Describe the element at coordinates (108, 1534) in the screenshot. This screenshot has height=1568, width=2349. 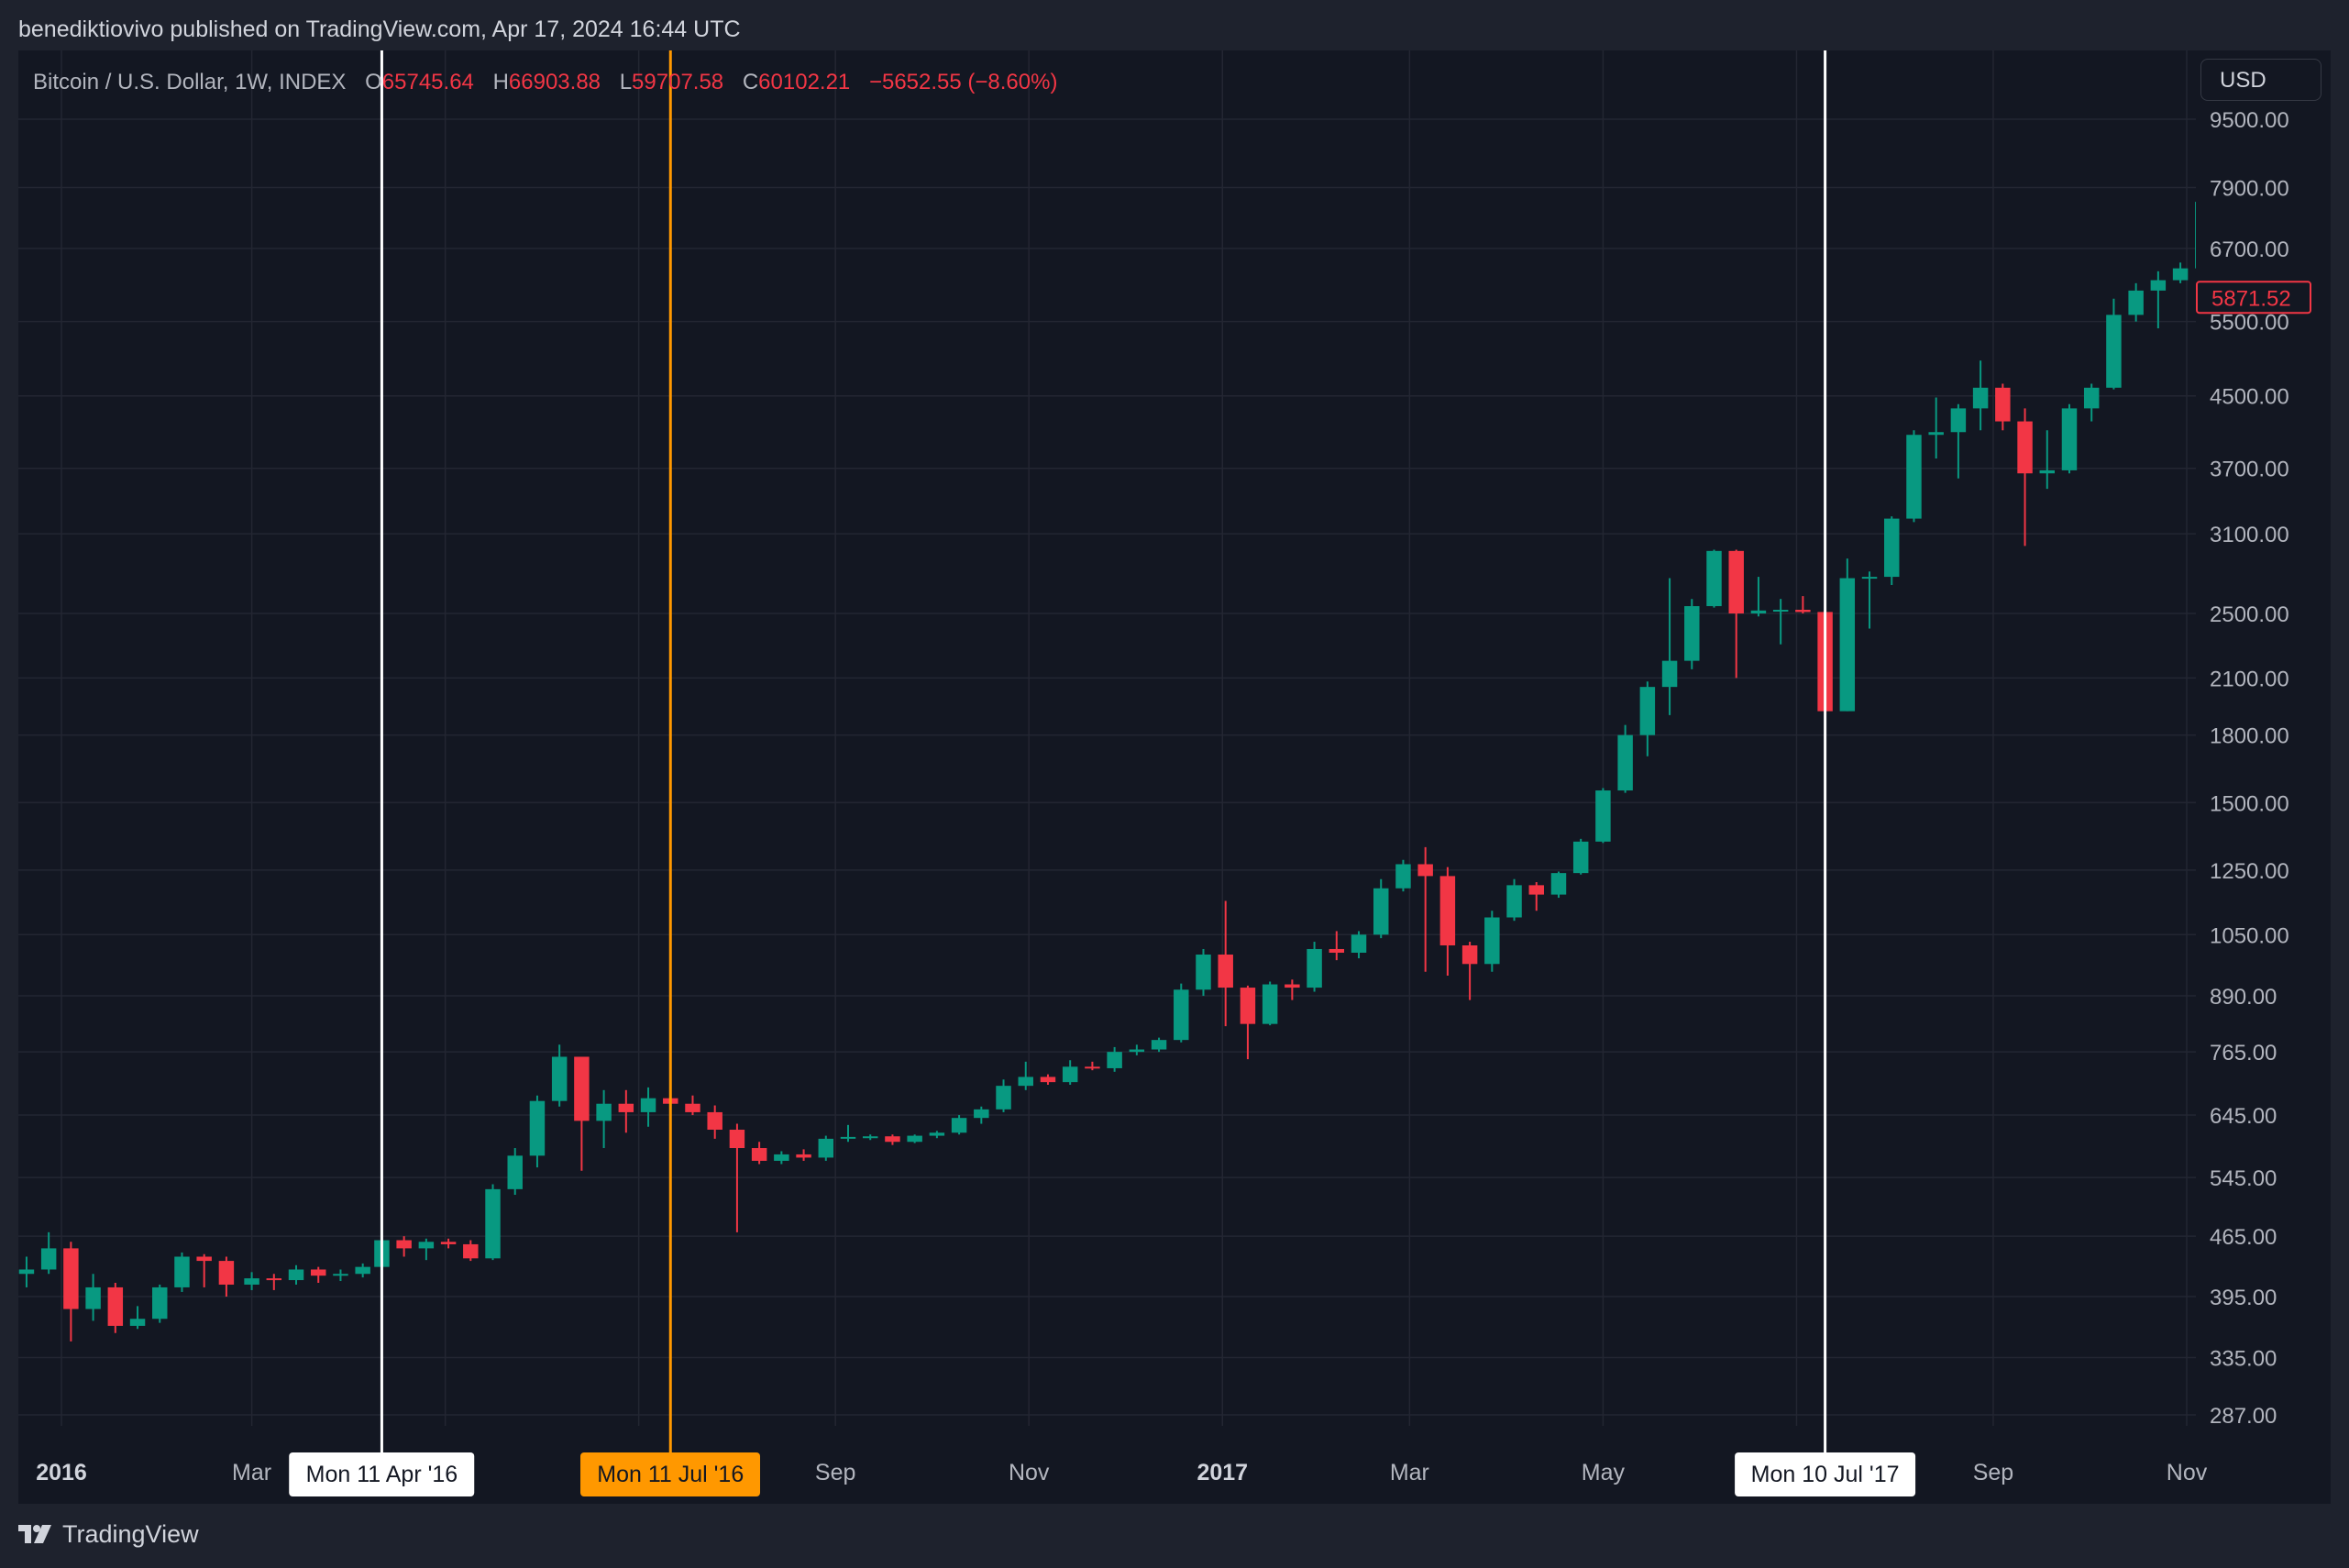
I see `tradingview-logo: TradingView` at that location.